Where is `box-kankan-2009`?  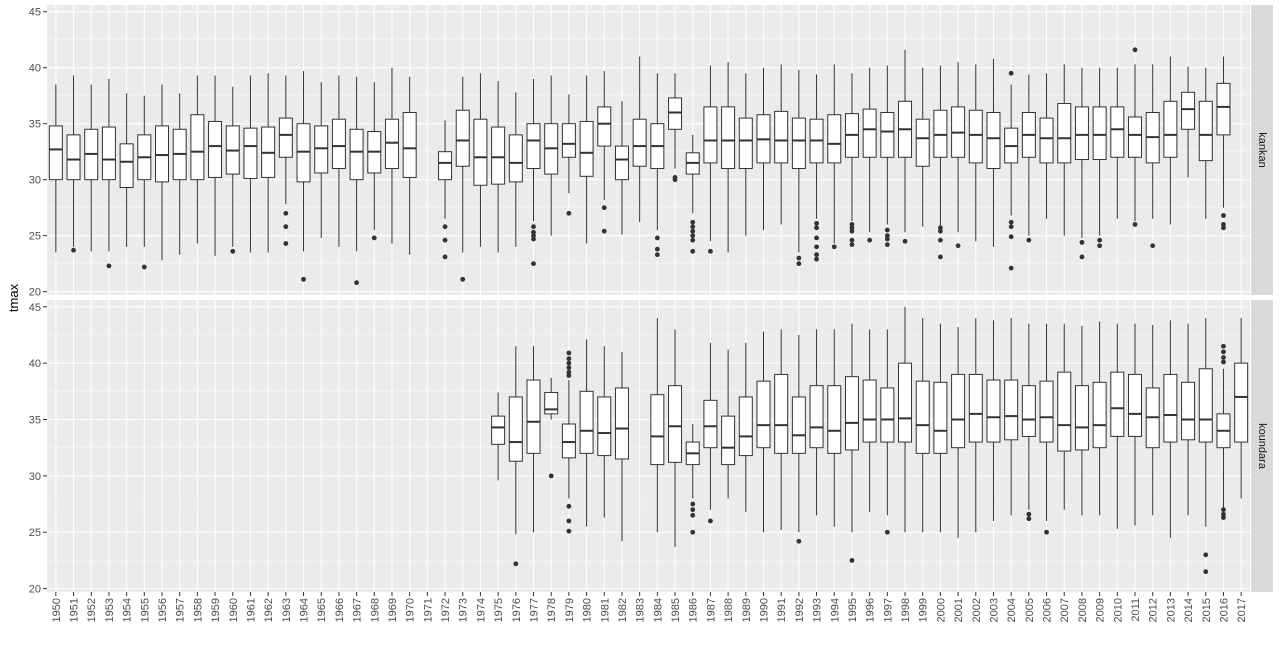 box-kankan-2009 is located at coordinates (1099, 158).